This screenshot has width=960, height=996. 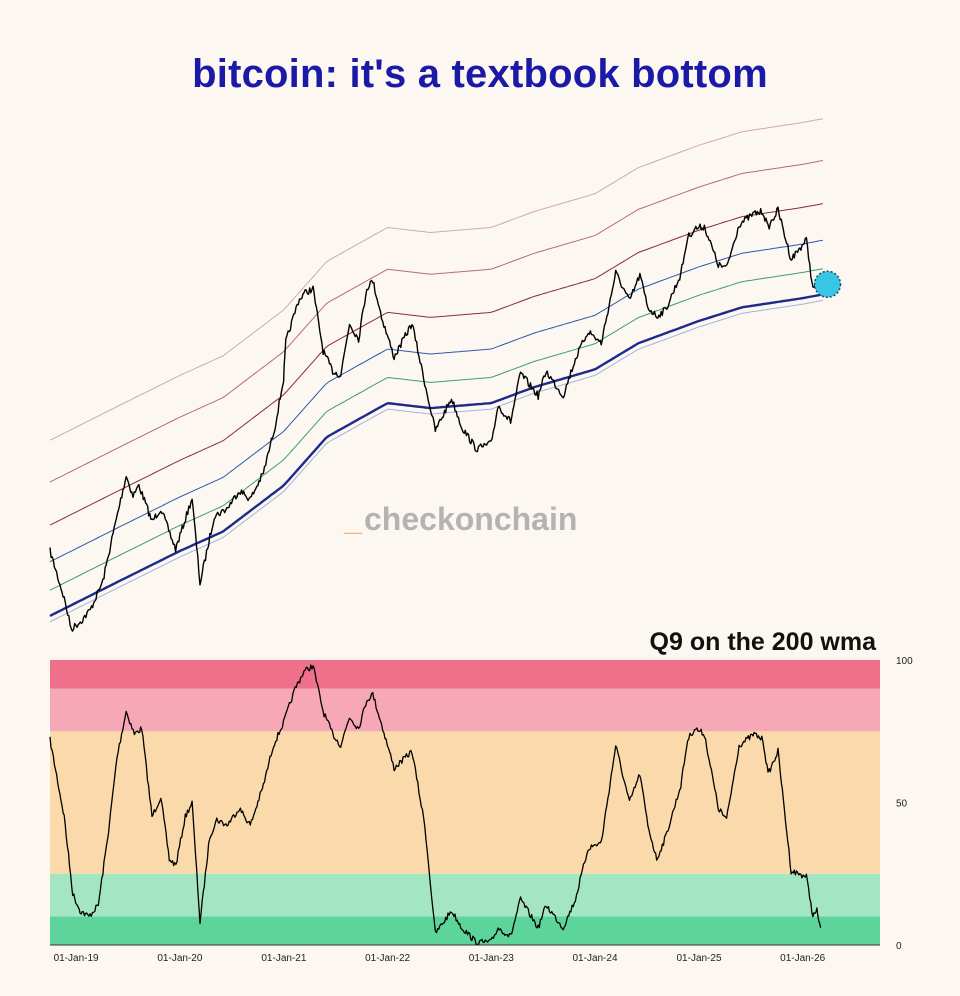 What do you see at coordinates (904, 661) in the screenshot?
I see `y-tick-label: 100` at bounding box center [904, 661].